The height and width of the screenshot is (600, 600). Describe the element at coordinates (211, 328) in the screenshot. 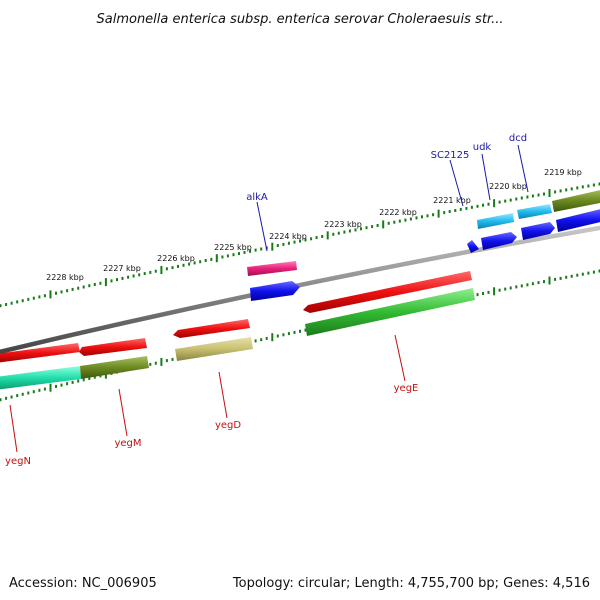

I see `gene-yegD` at that location.